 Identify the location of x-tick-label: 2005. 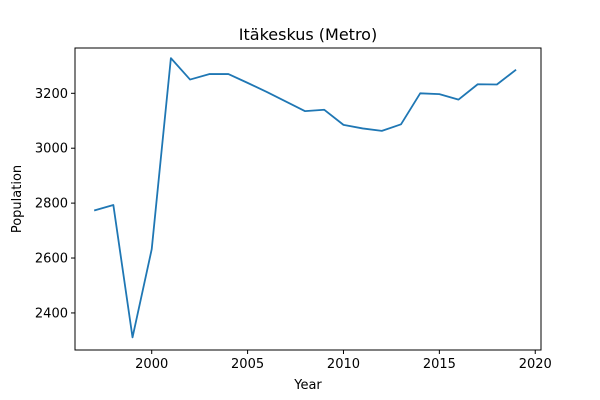
(247, 364).